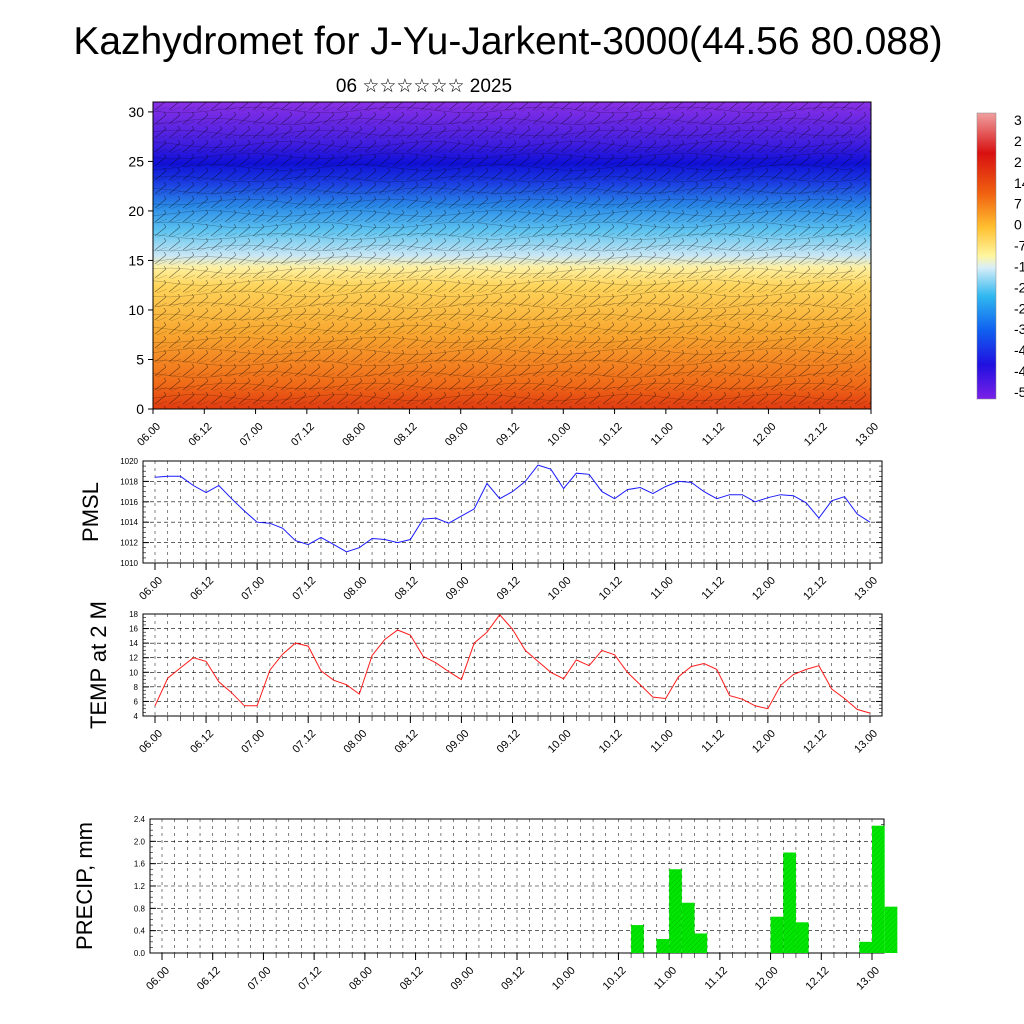 This screenshot has height=1024, width=1024. Describe the element at coordinates (129, 461) in the screenshot. I see `y-tick-label: 1020` at that location.